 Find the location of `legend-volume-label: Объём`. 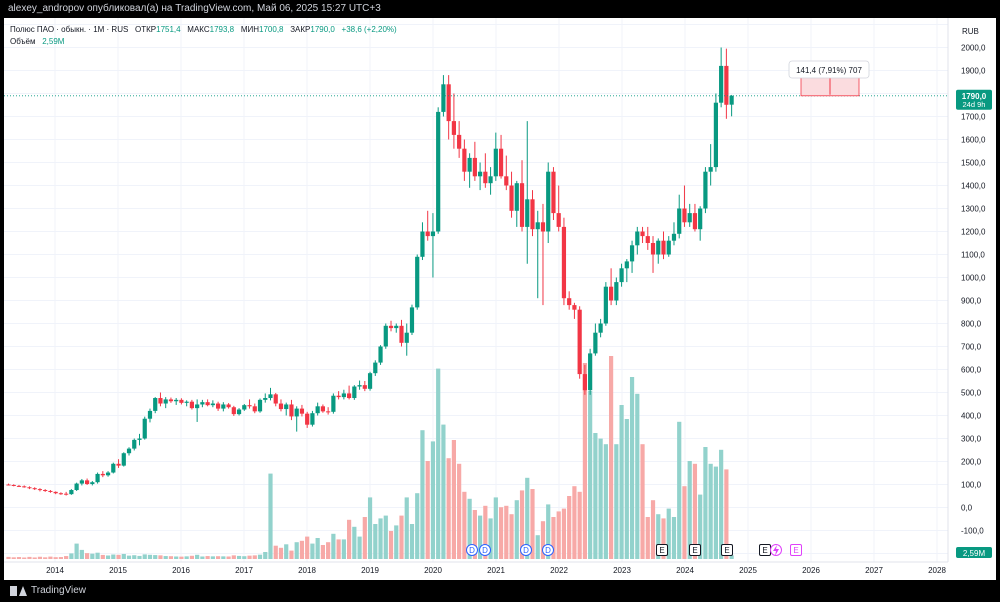

legend-volume-label: Объём is located at coordinates (23, 41).